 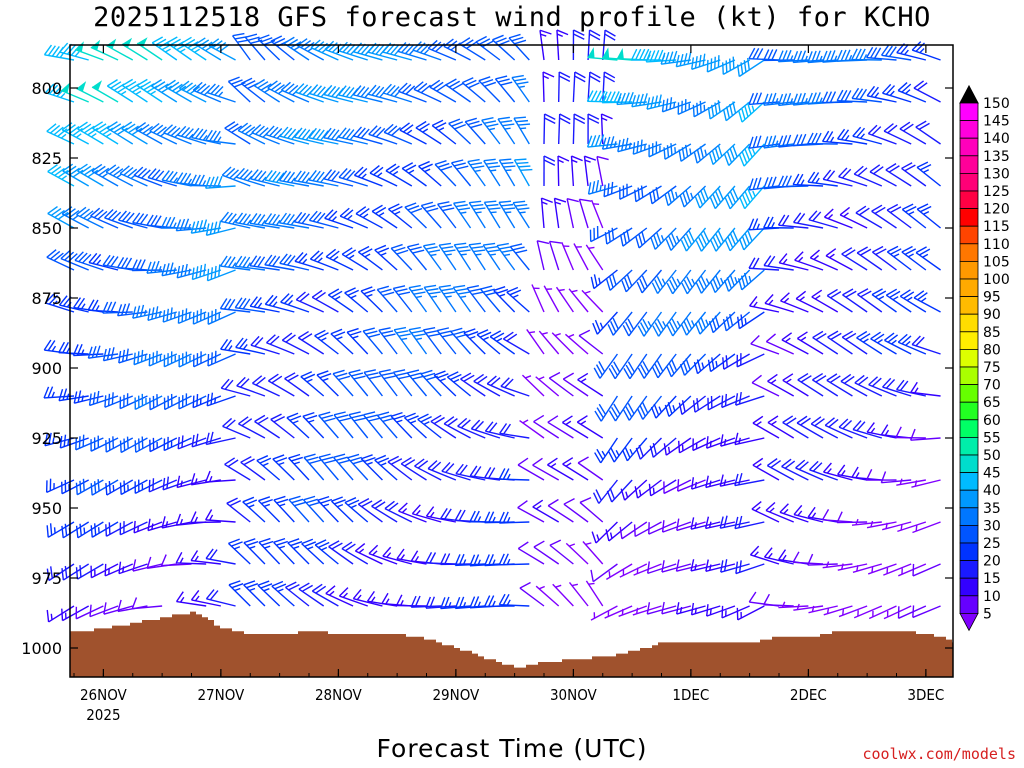 I want to click on colorbar-label: 20, so click(x=992, y=562).